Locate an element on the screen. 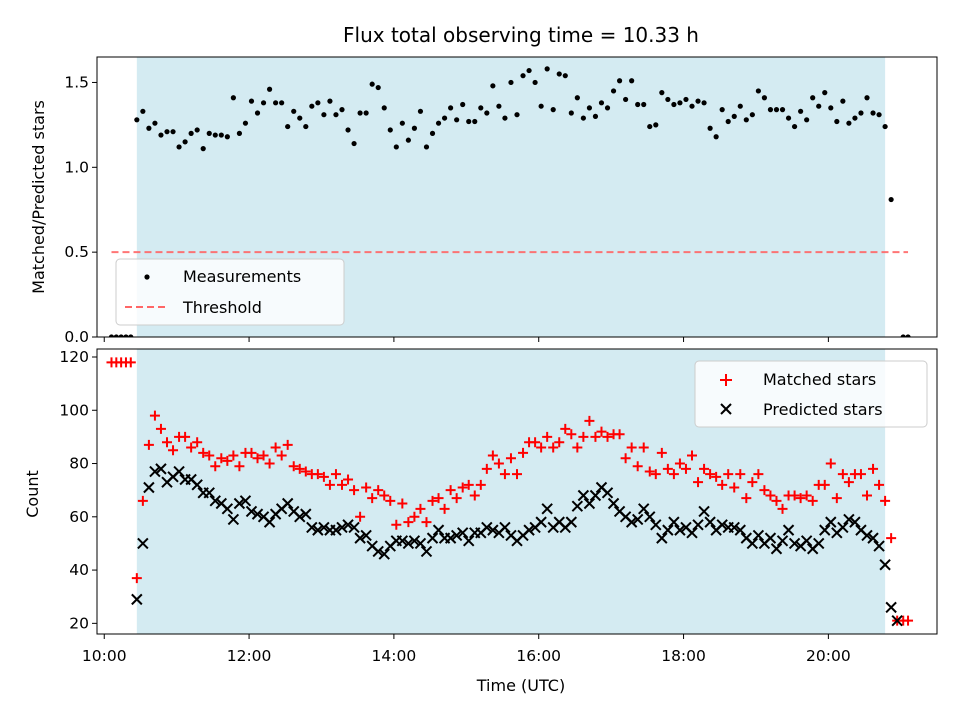  legend-matched-marker is located at coordinates (726, 380).